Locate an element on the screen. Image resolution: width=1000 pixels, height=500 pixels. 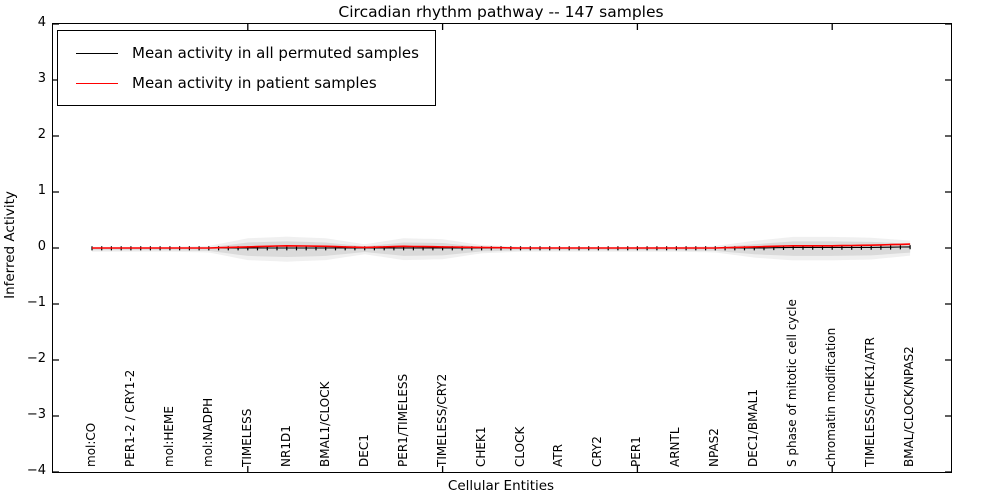
x-category-label: chromatin modification is located at coordinates (831, 397).